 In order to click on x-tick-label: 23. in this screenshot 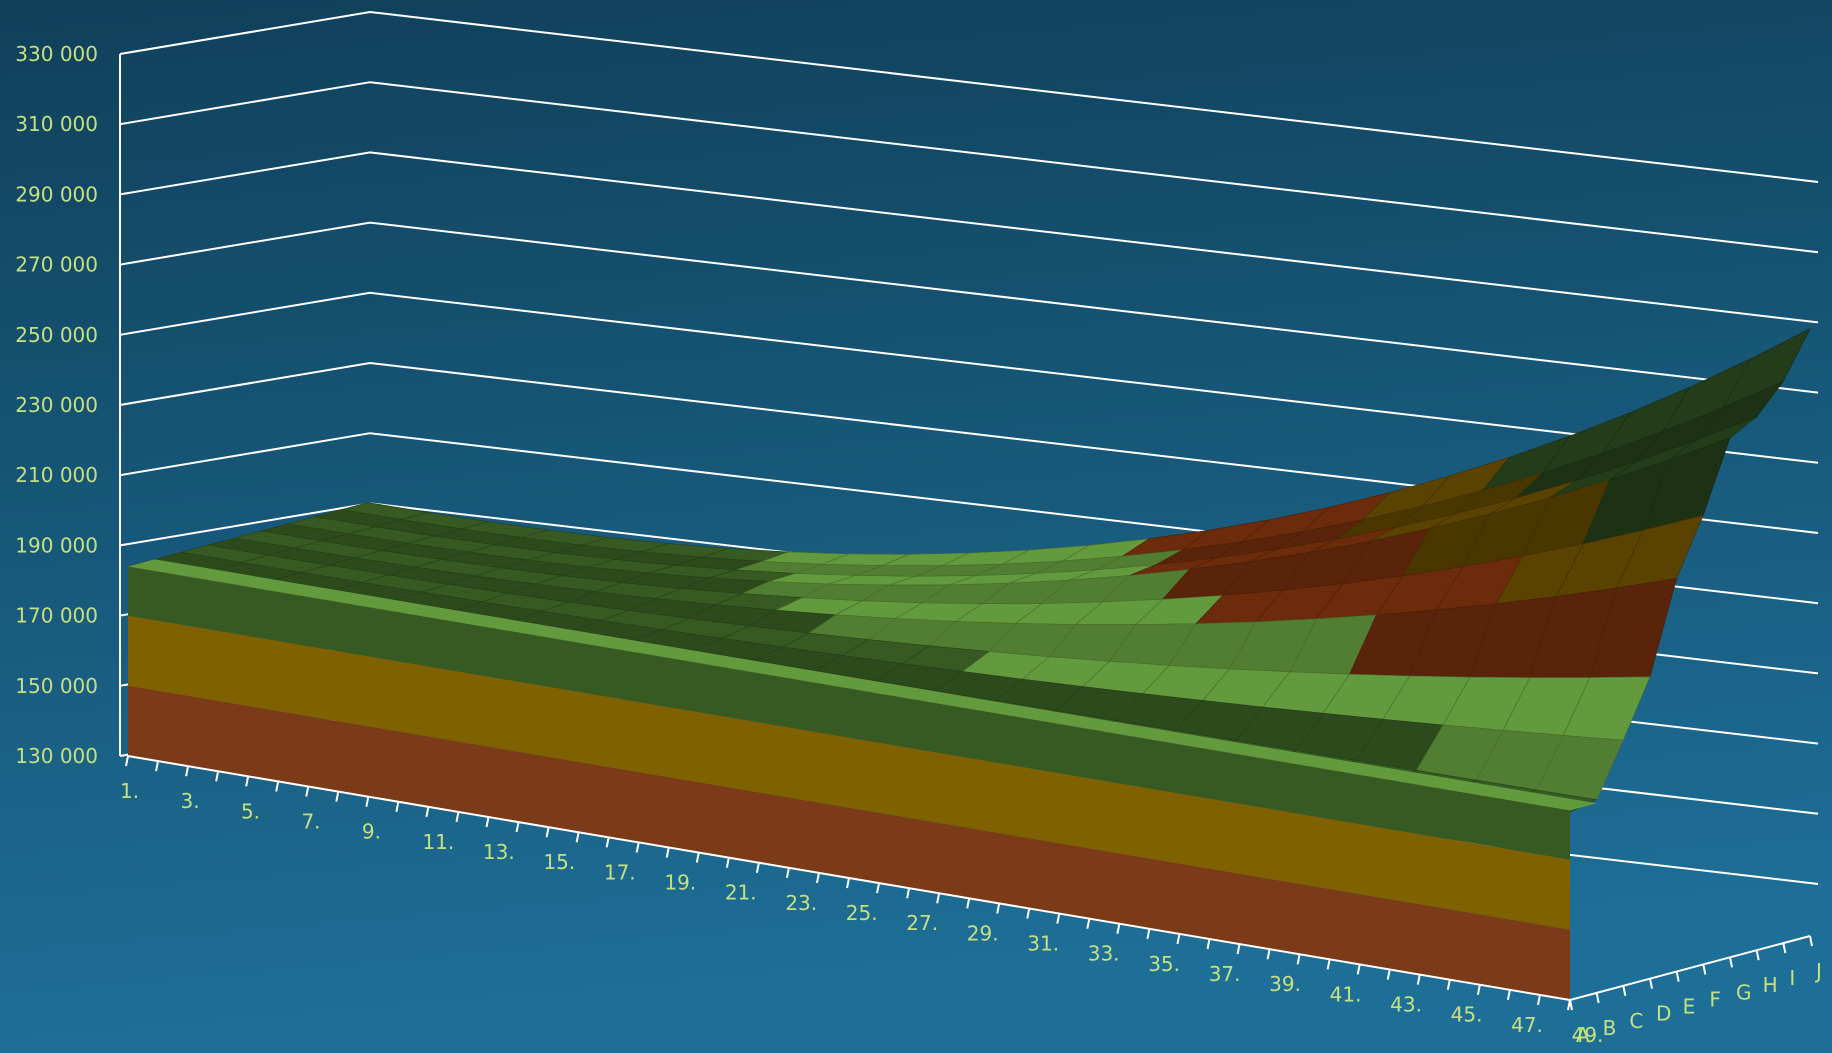, I will do `click(801, 903)`.